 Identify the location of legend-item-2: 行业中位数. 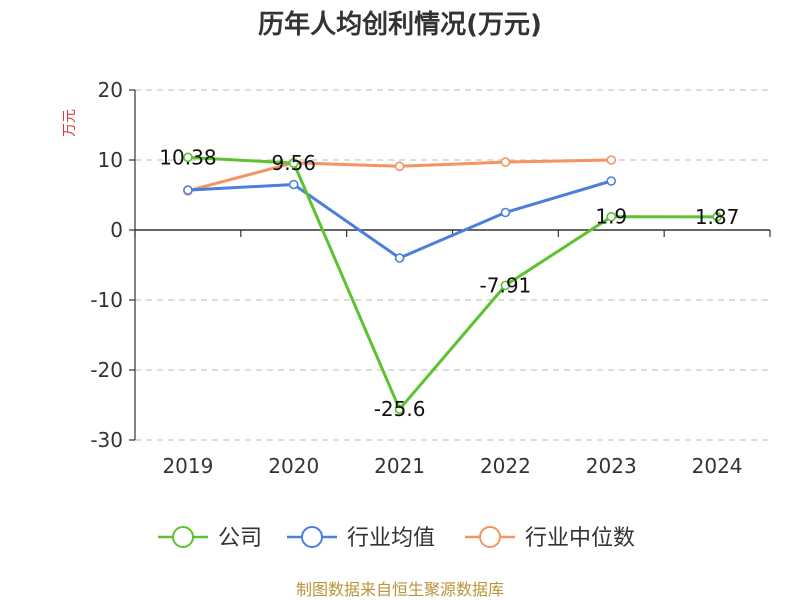
(550, 538).